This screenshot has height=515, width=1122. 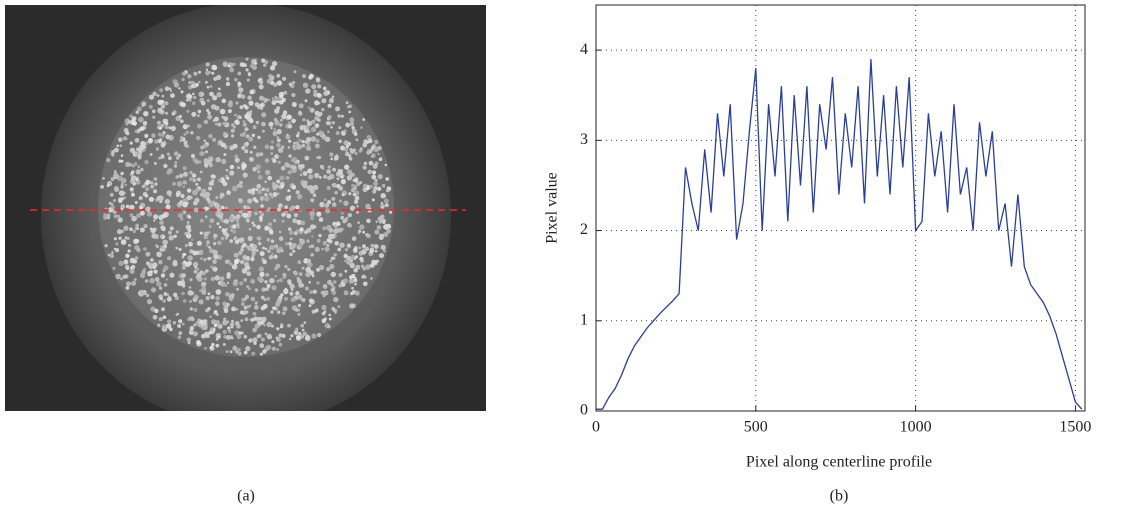 I want to click on y-tick-label: 2, so click(x=584, y=229).